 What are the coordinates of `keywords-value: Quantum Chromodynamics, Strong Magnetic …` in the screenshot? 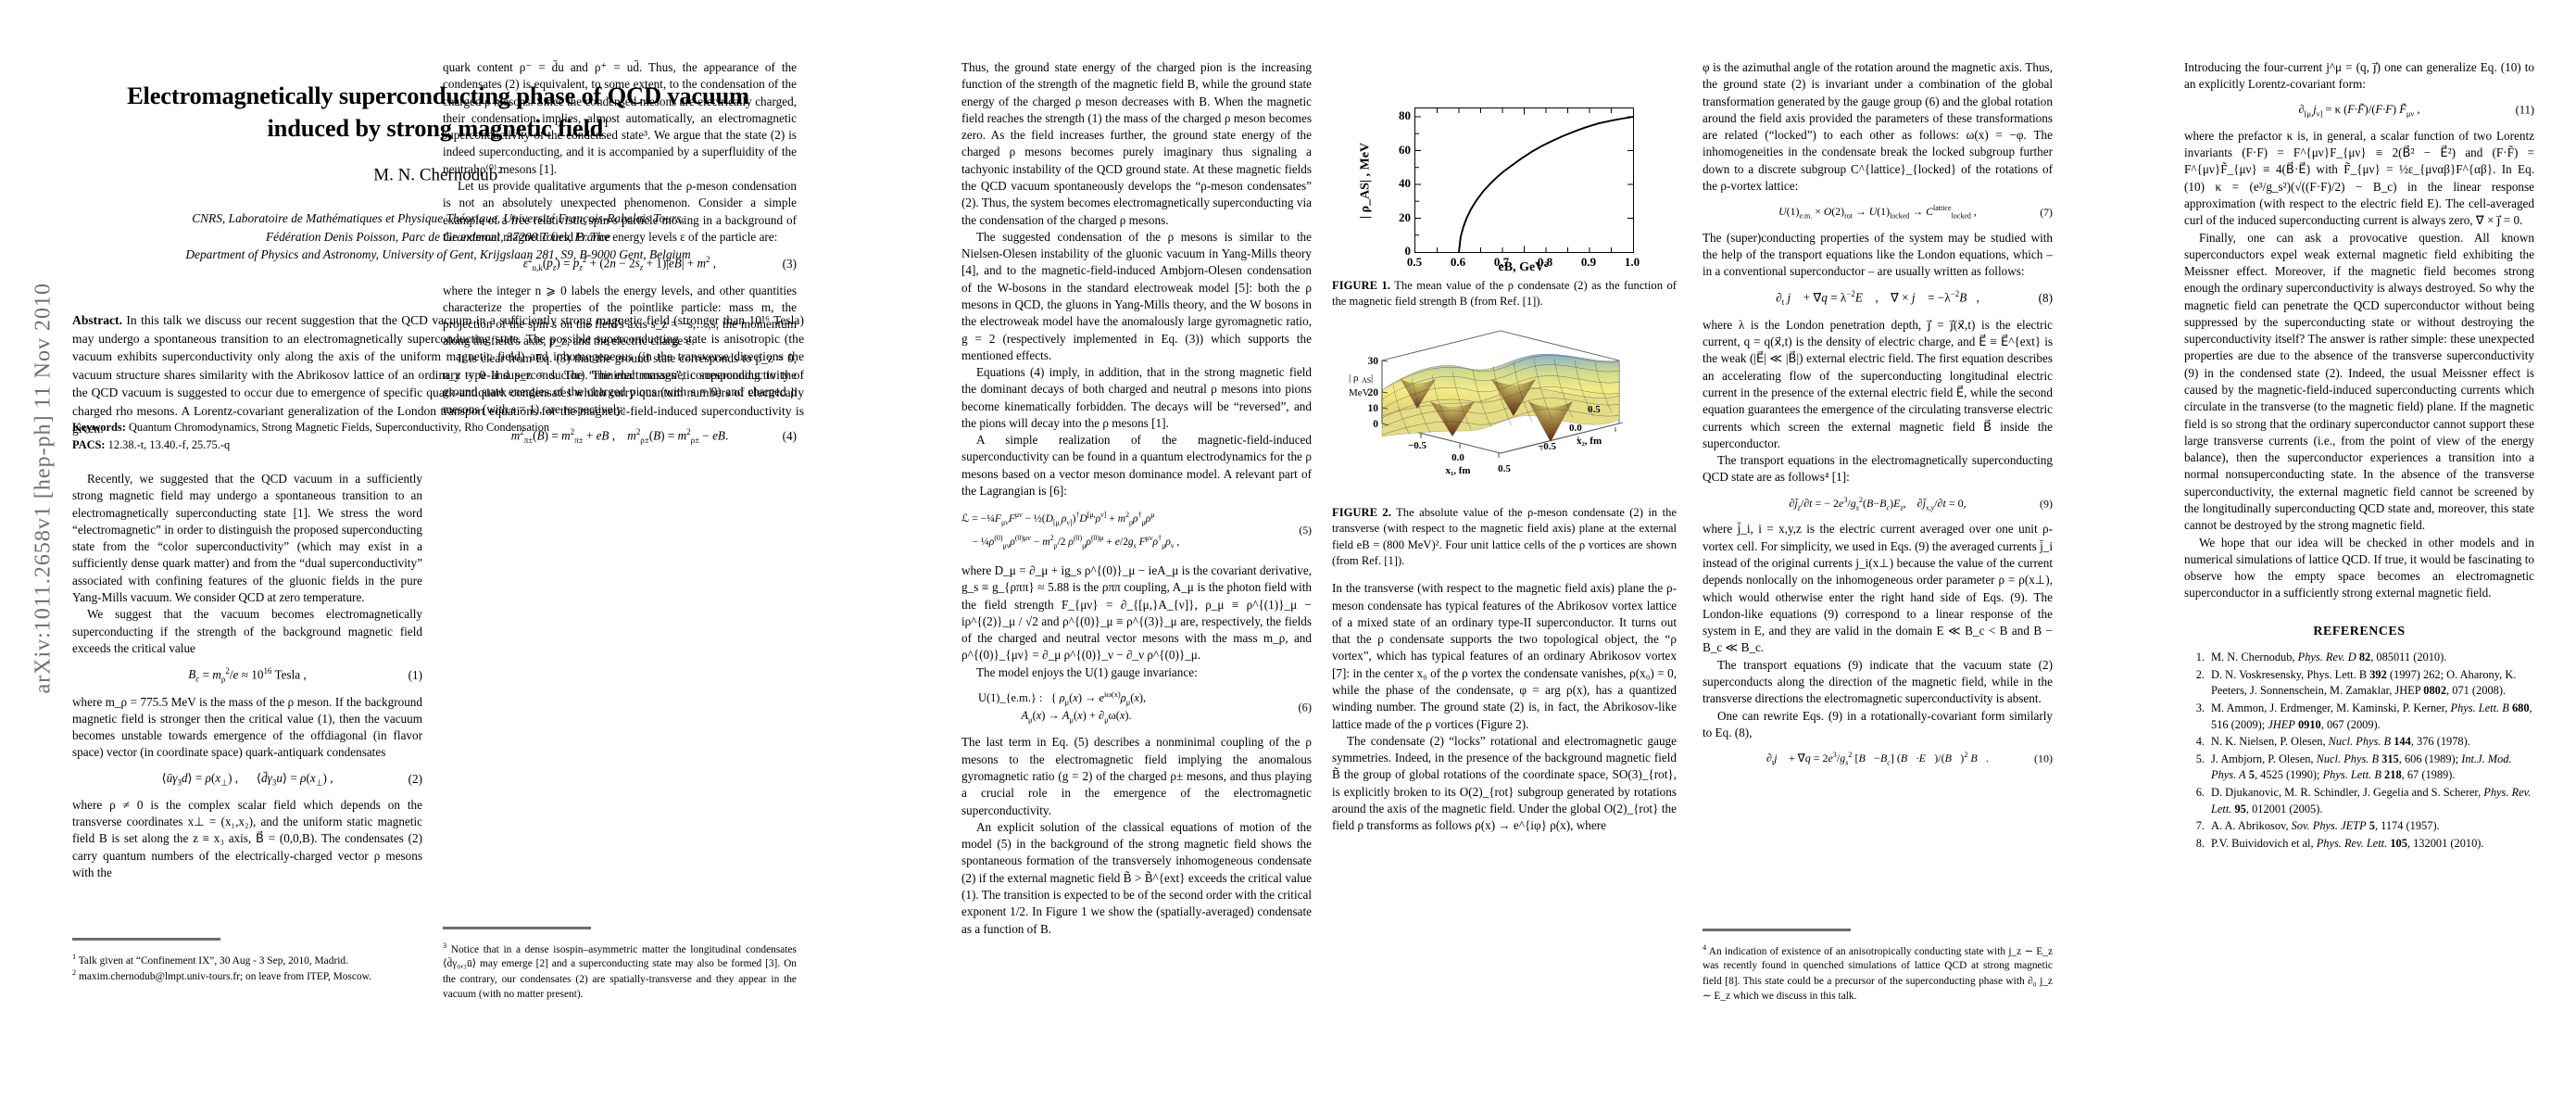 It's located at (339, 427).